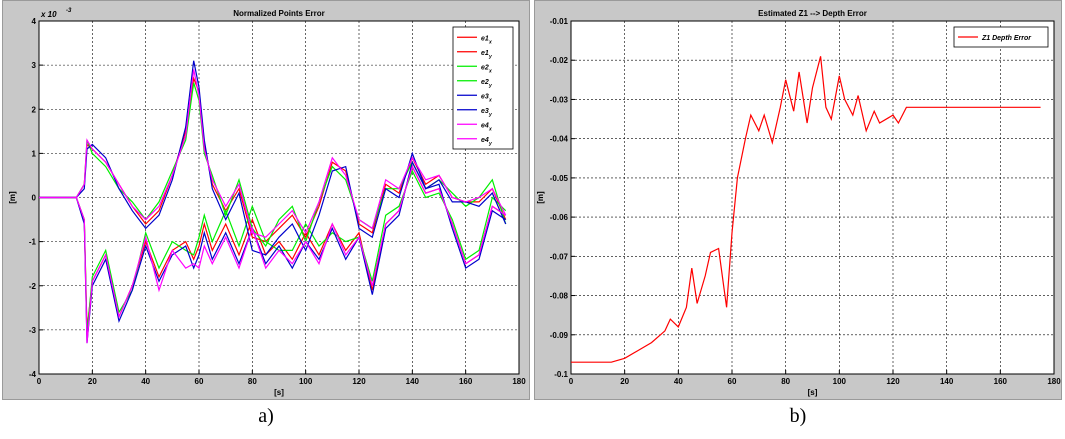 Image resolution: width=1065 pixels, height=439 pixels. I want to click on chart-legend: Z1 Depth Error, so click(1001, 37).